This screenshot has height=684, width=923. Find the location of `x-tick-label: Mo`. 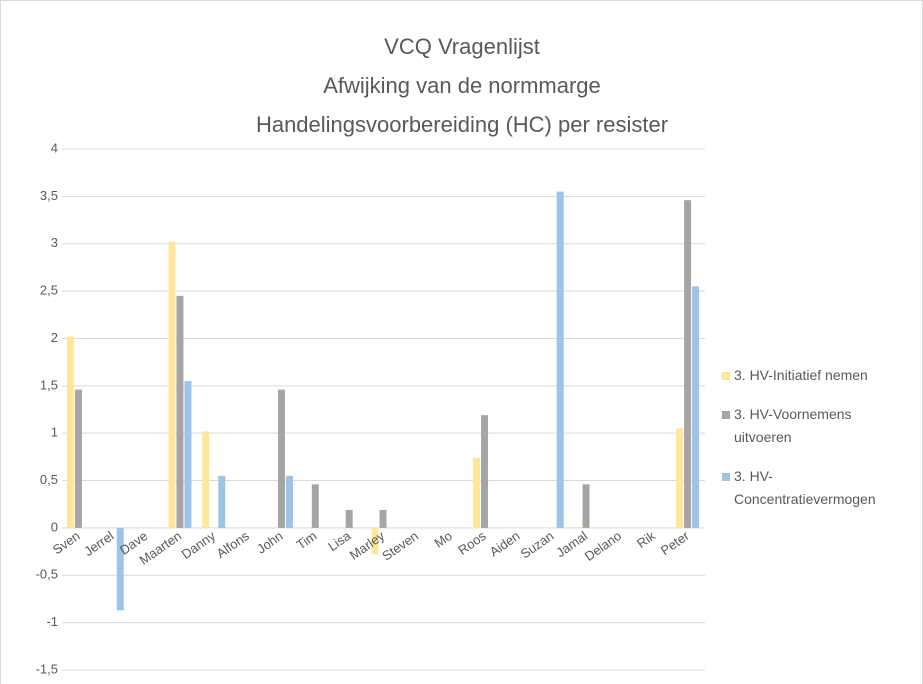

x-tick-label: Mo is located at coordinates (443, 539).